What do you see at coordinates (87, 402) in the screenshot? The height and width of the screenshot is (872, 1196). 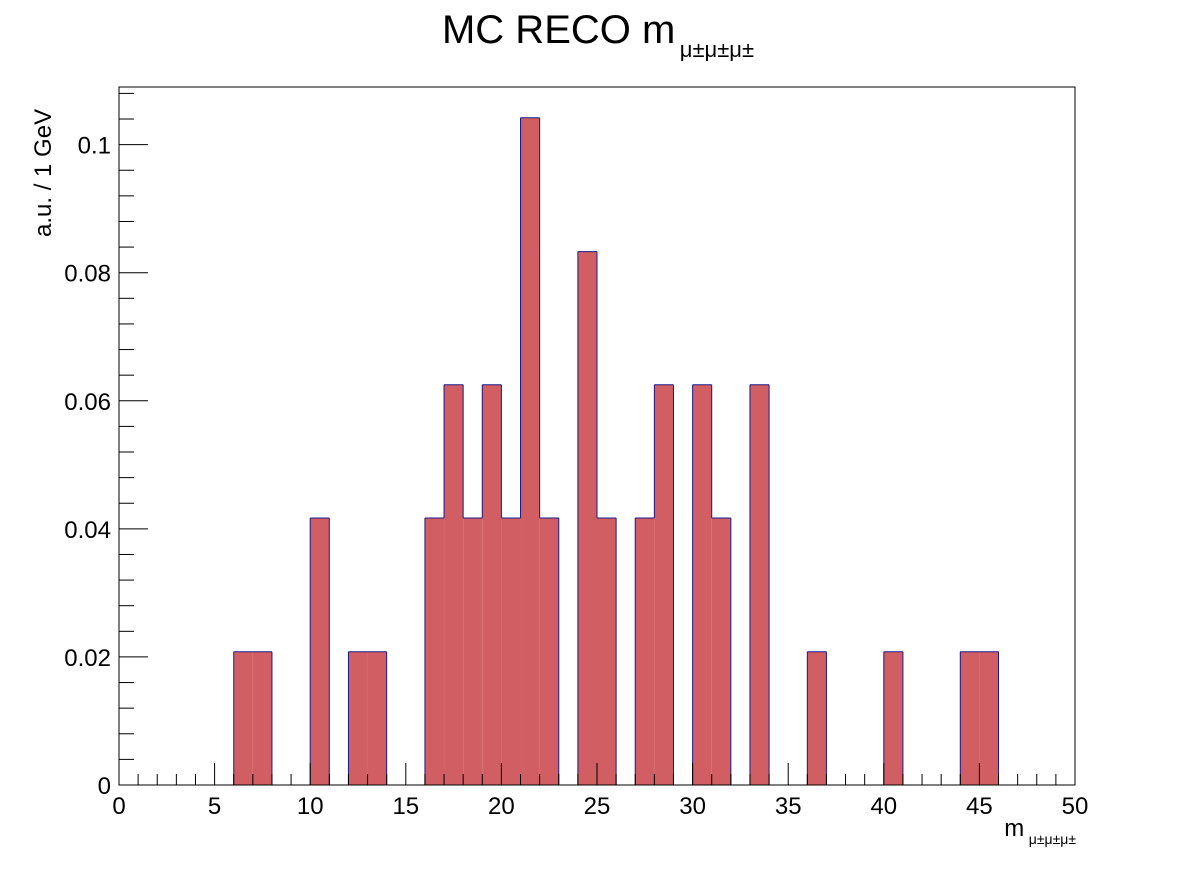 I see `y-tick-label: 0.06` at bounding box center [87, 402].